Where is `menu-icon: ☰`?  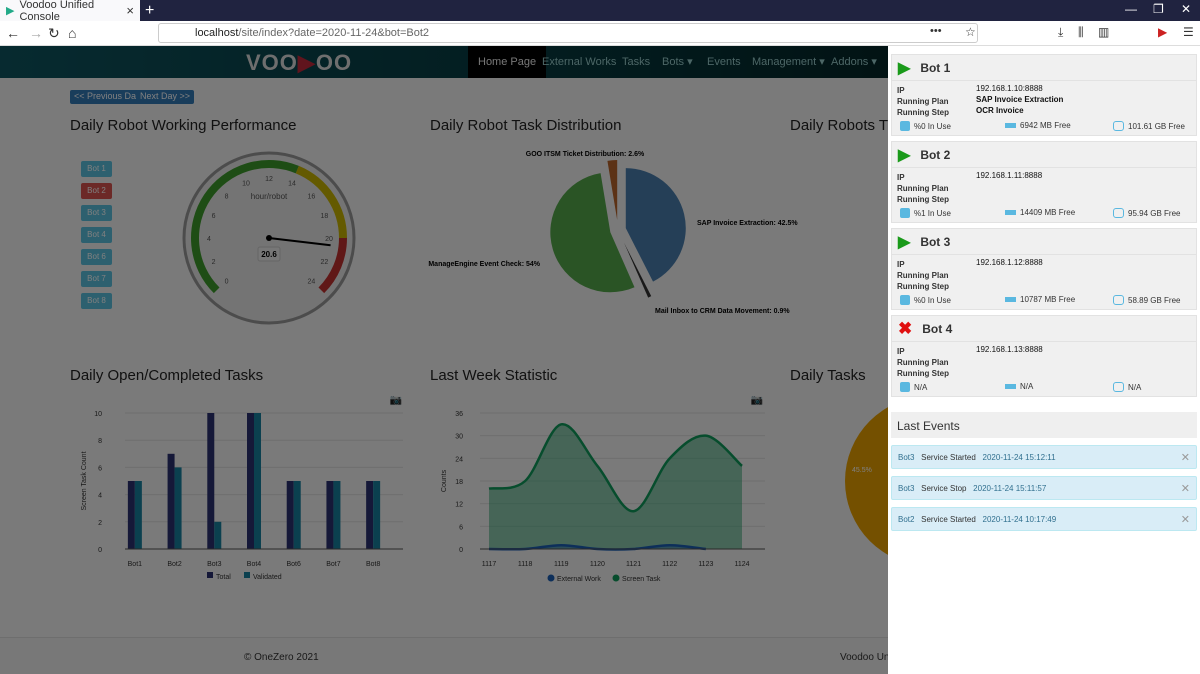
menu-icon: ☰ is located at coordinates (1188, 32).